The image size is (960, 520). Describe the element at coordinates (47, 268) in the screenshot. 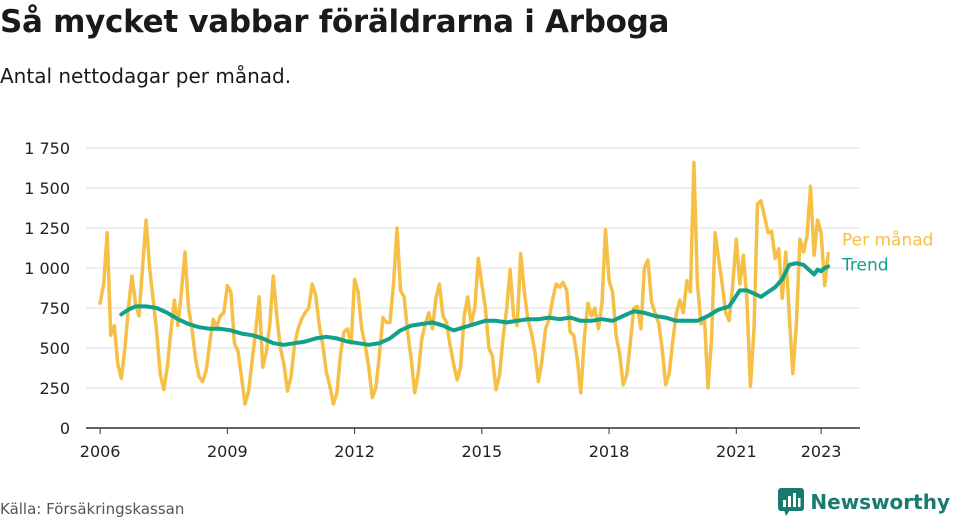

I see `y-tick-label: 1 000` at that location.